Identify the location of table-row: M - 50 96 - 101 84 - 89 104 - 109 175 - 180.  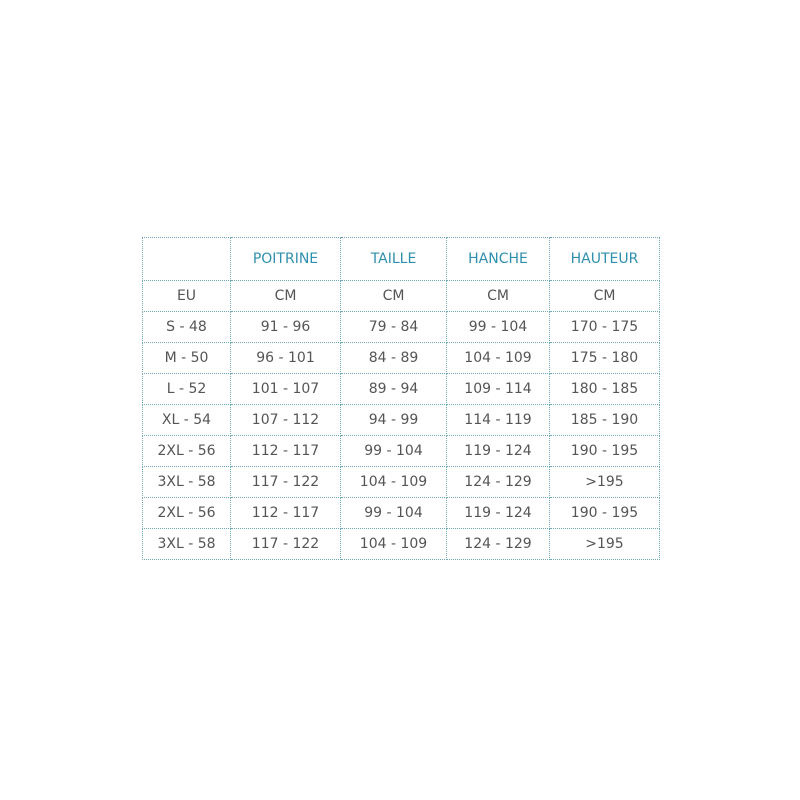
(401, 358).